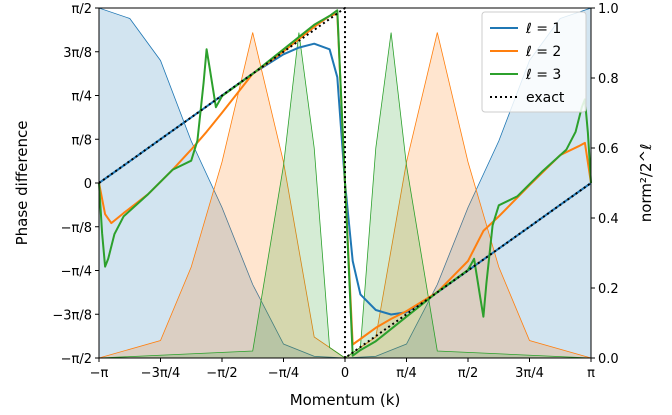 This screenshot has width=672, height=415. Describe the element at coordinates (72, 315) in the screenshot. I see `y-left-tick-label: −3π/8` at that location.